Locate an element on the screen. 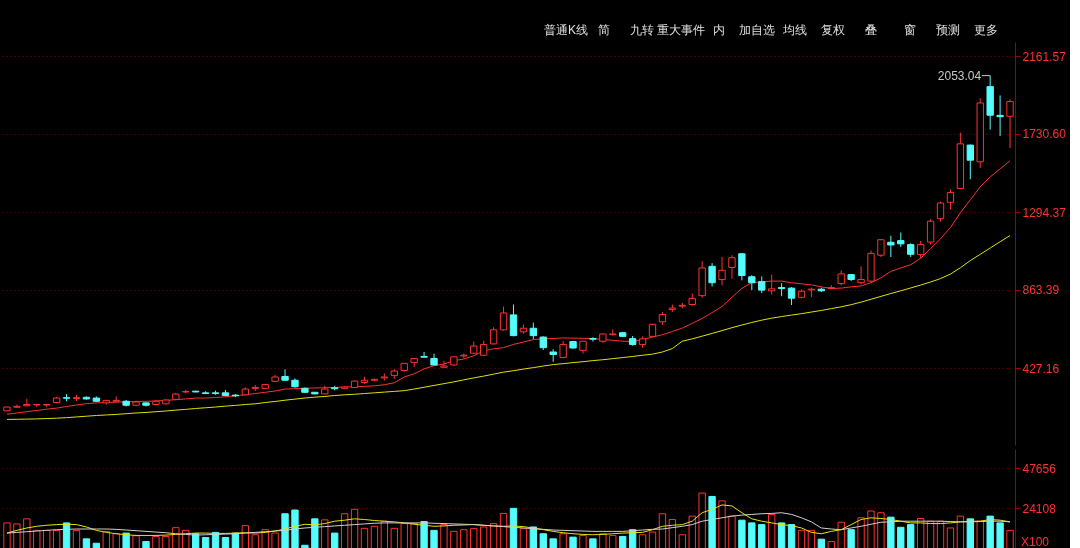  line-series is located at coordinates (508, 524).